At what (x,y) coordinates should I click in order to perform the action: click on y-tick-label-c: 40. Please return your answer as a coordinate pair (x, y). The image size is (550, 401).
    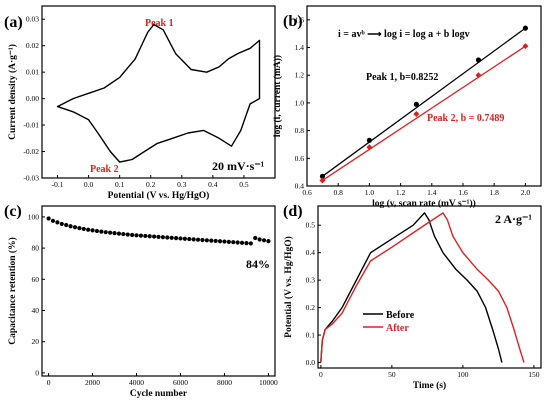
    Looking at the image, I should click on (36, 310).